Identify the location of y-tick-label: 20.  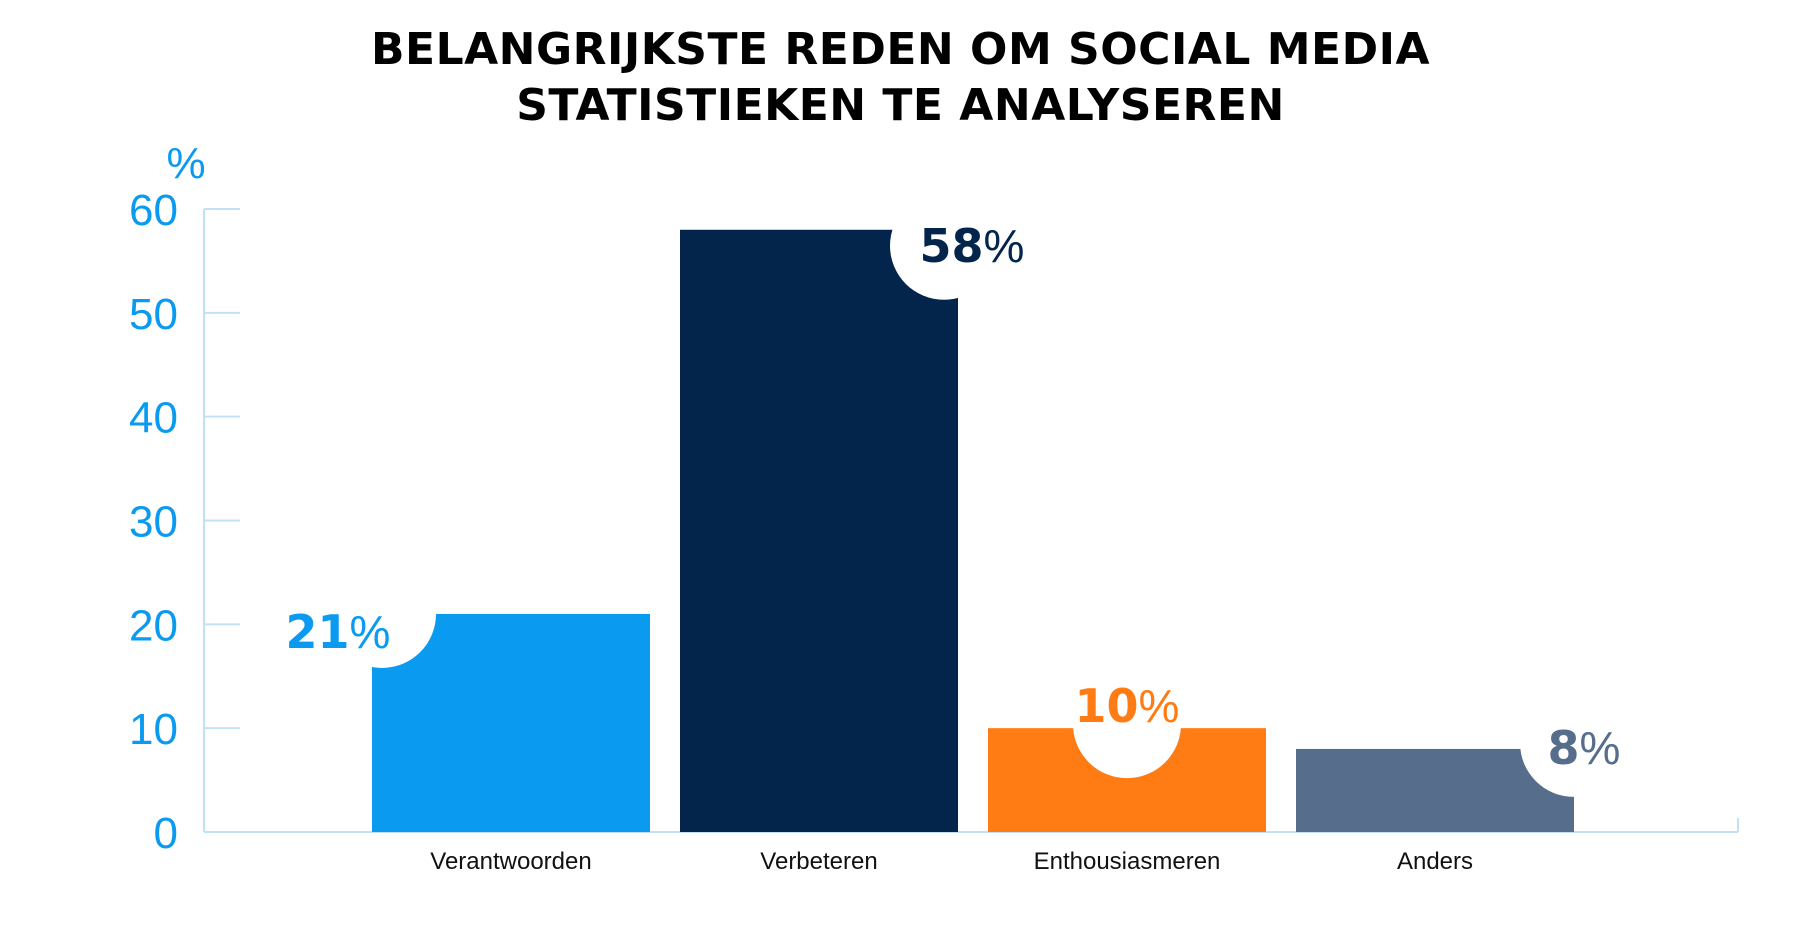
(153, 625).